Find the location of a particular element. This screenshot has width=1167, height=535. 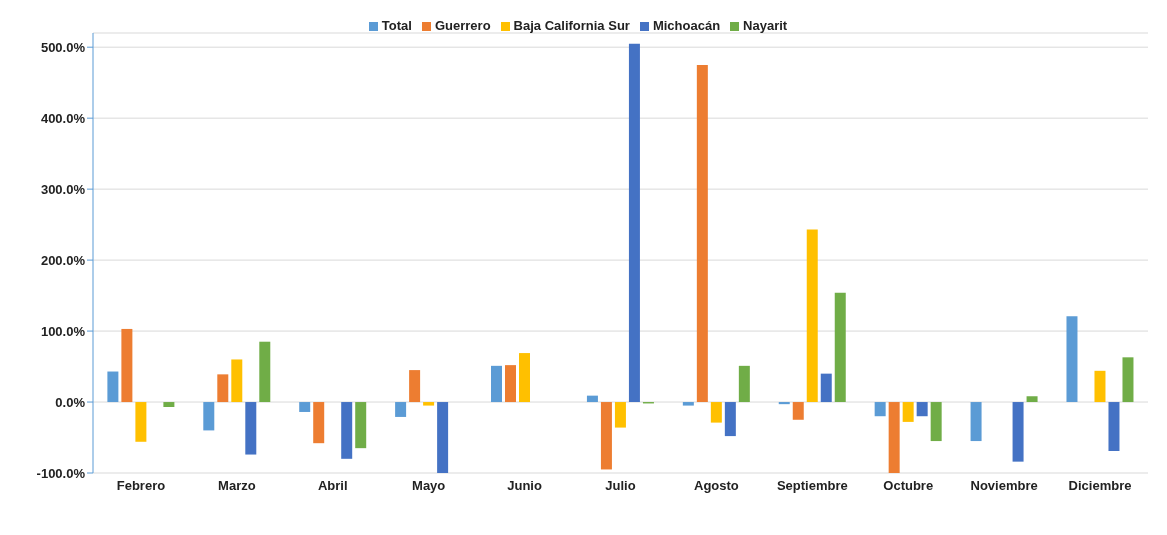

x-tick-label: Marzo is located at coordinates (237, 486).